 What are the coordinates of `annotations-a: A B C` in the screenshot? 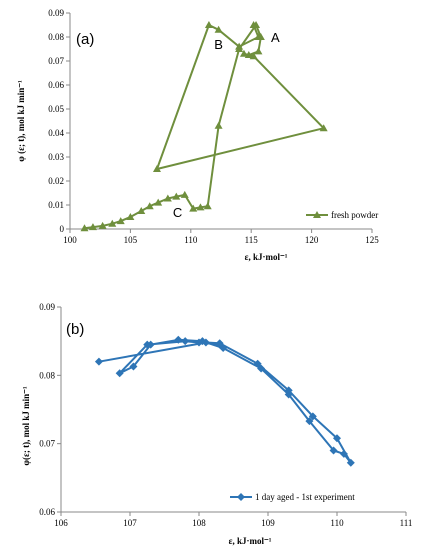 It's located at (226, 125).